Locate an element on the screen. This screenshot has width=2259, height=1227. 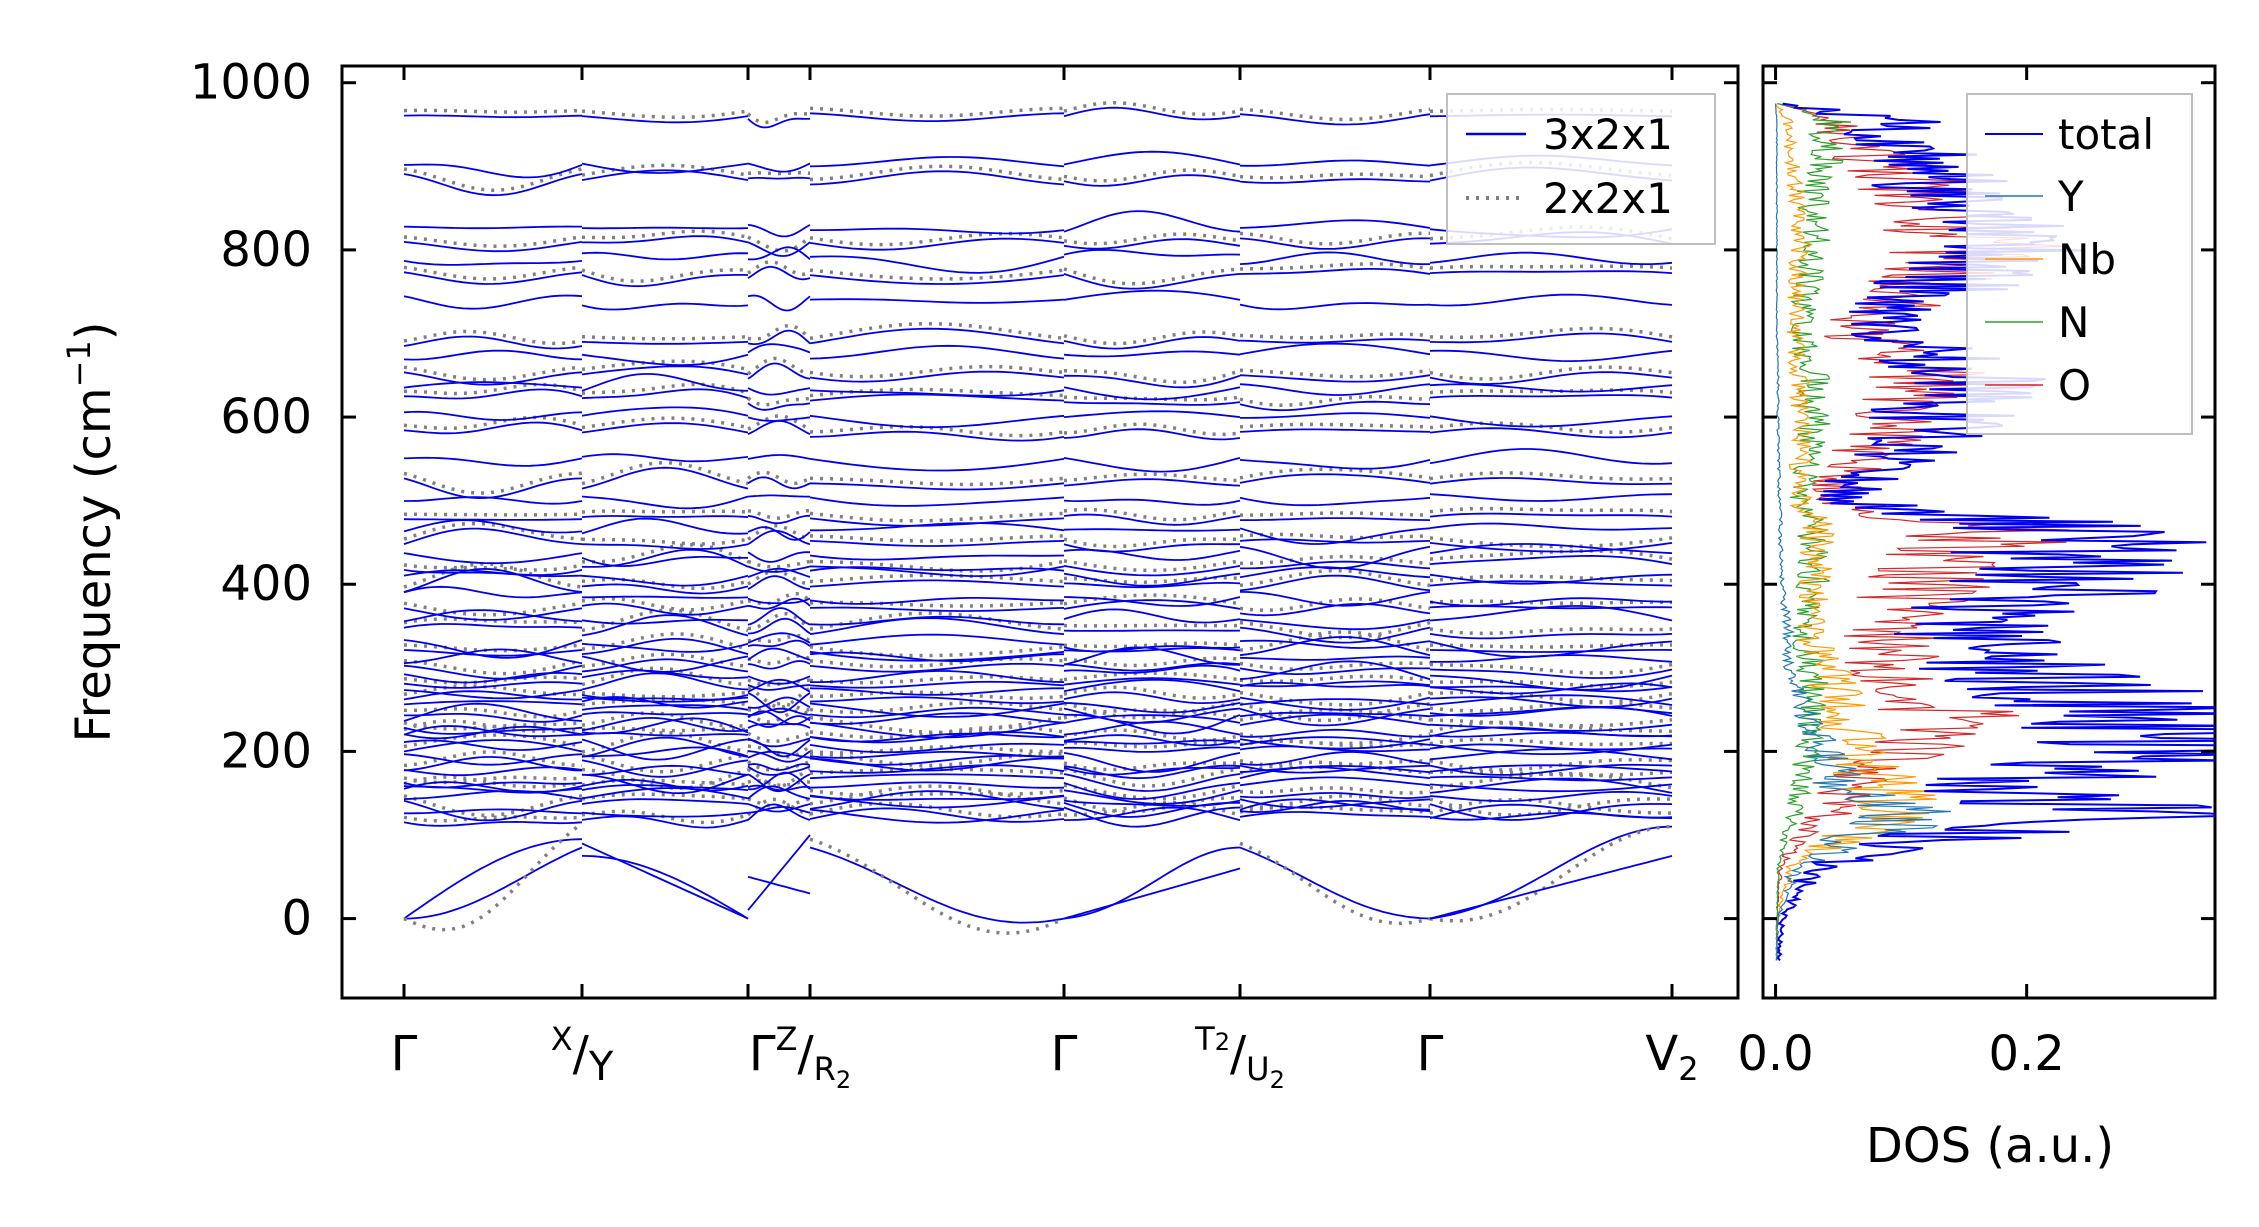
band-xtick-label: T2/U2 is located at coordinates (1239, 1057).